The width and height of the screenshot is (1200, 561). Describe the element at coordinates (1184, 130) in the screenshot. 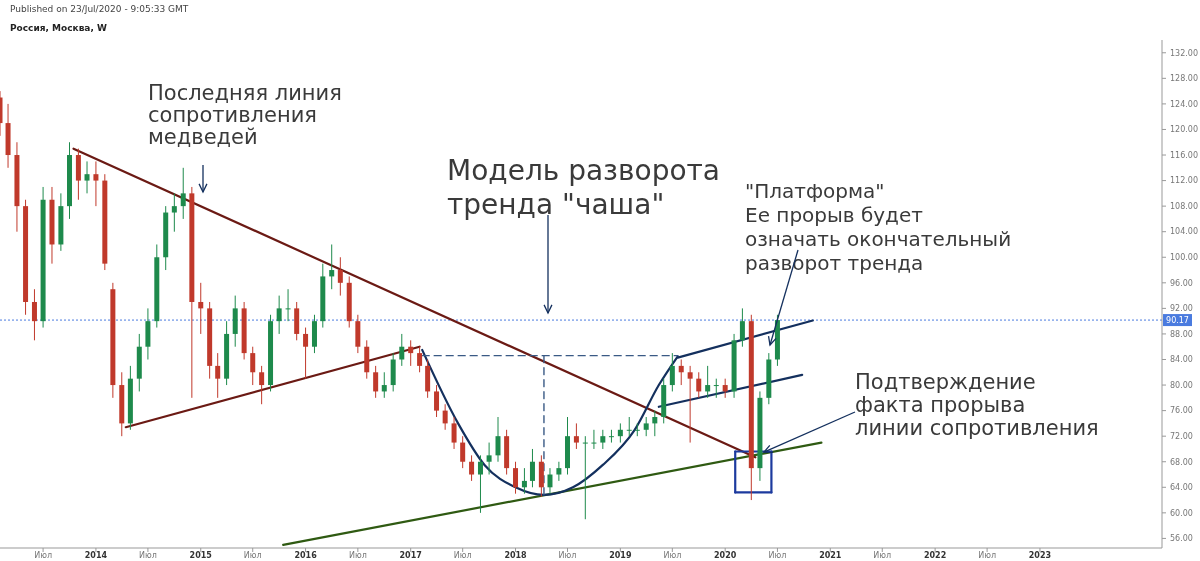

I see `y-tick-label: 120.00` at that location.